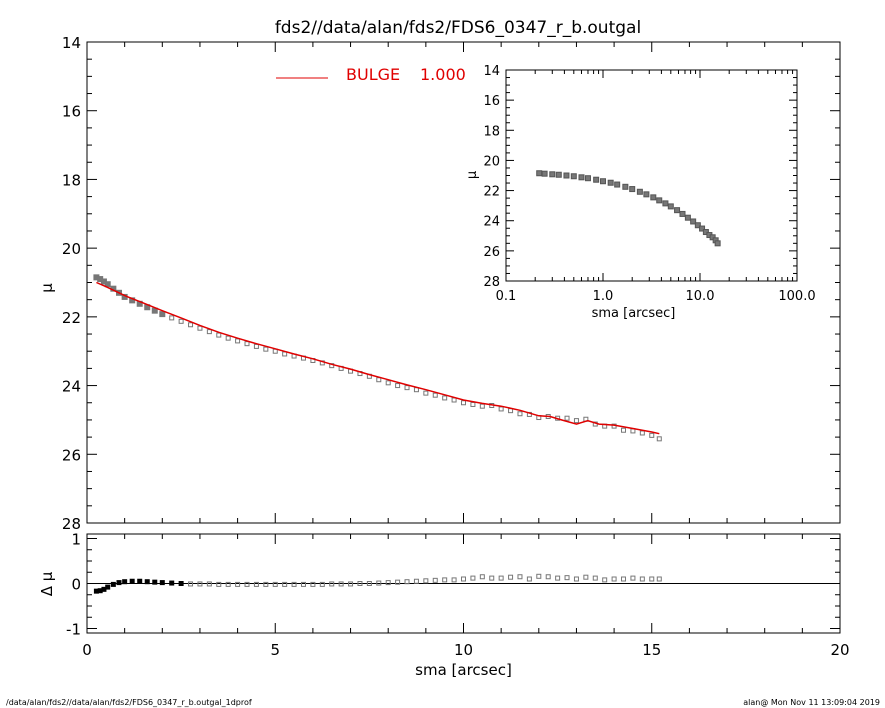  What do you see at coordinates (47, 288) in the screenshot?
I see `main-ylabel: μ` at bounding box center [47, 288].